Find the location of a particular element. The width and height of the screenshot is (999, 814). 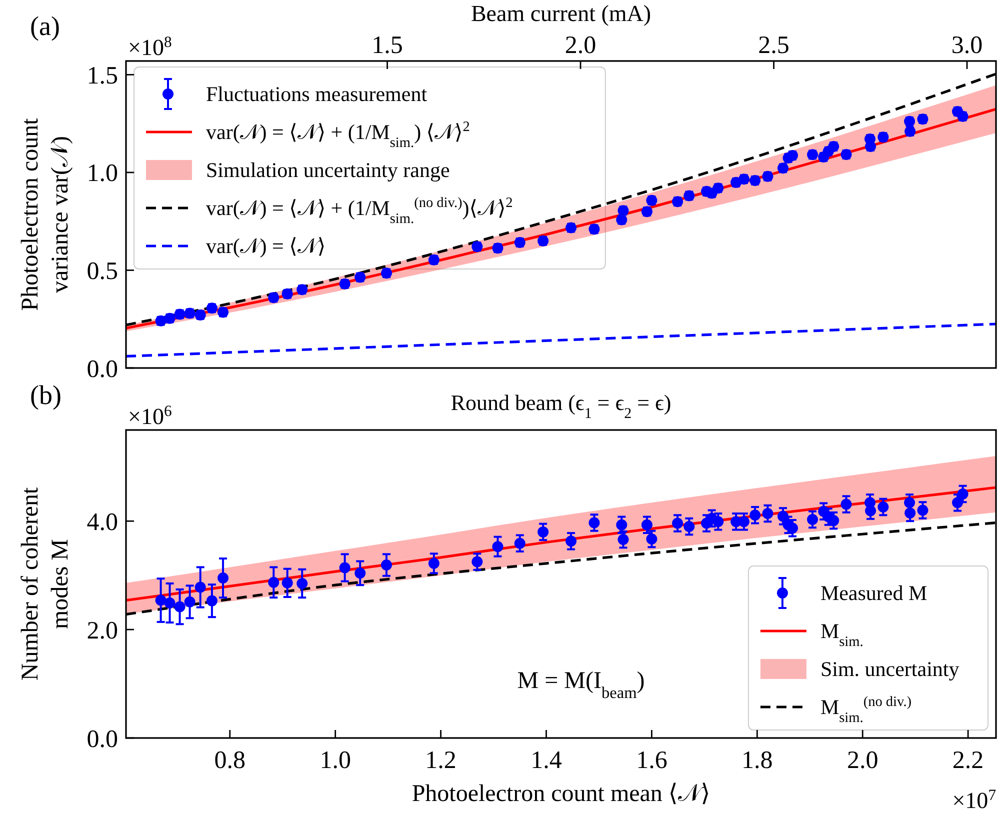

legend-label: M$_{sim.}$ is located at coordinates (842, 634).